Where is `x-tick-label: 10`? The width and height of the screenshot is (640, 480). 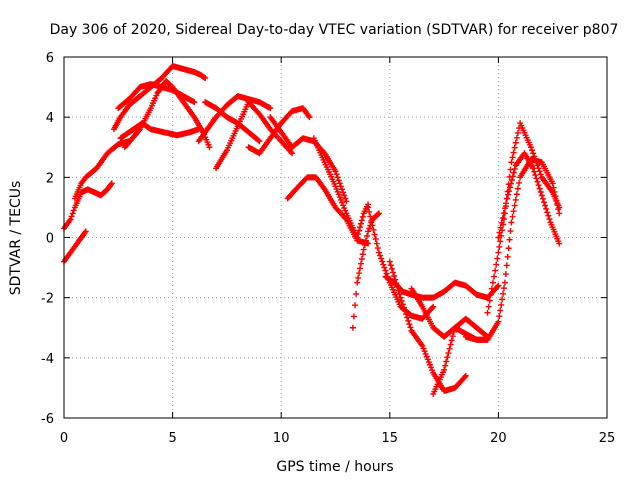 x-tick-label: 10 is located at coordinates (281, 438).